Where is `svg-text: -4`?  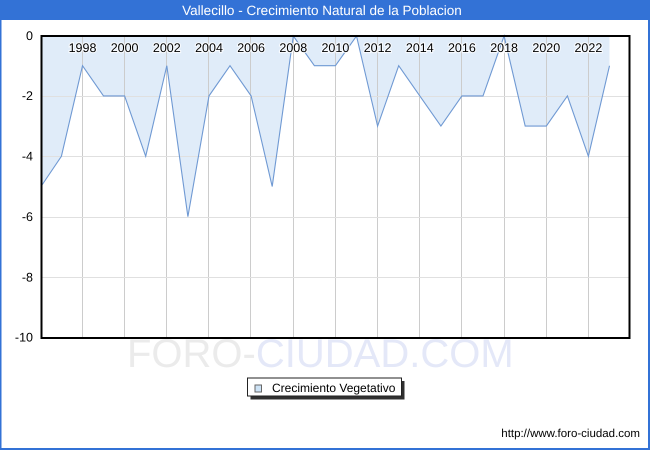 svg-text: -4 is located at coordinates (27, 157).